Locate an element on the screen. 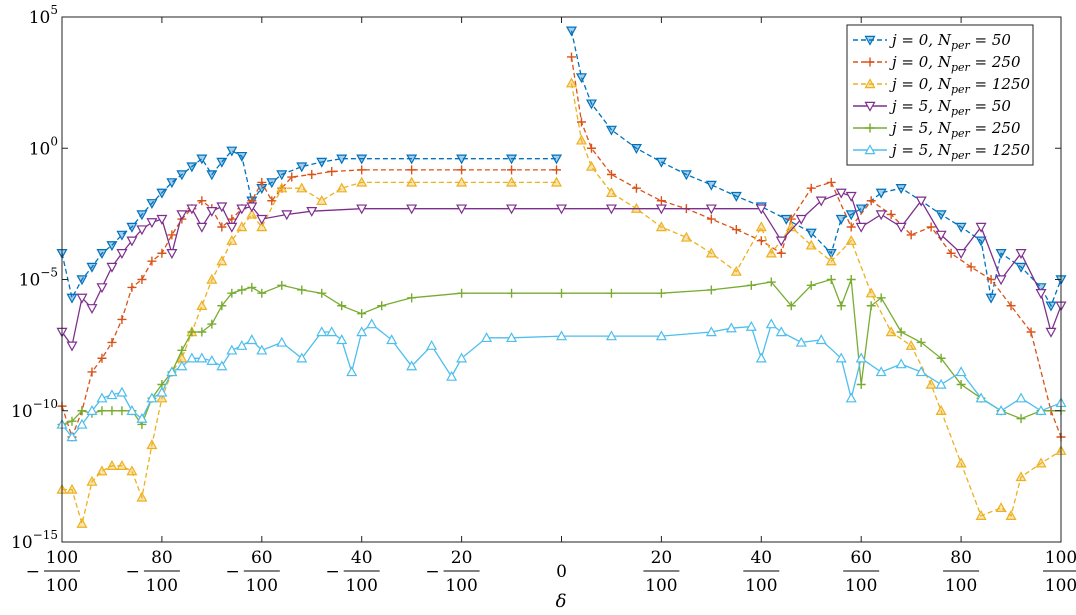  x-tick-numerator: 100 is located at coordinates (1060, 558).